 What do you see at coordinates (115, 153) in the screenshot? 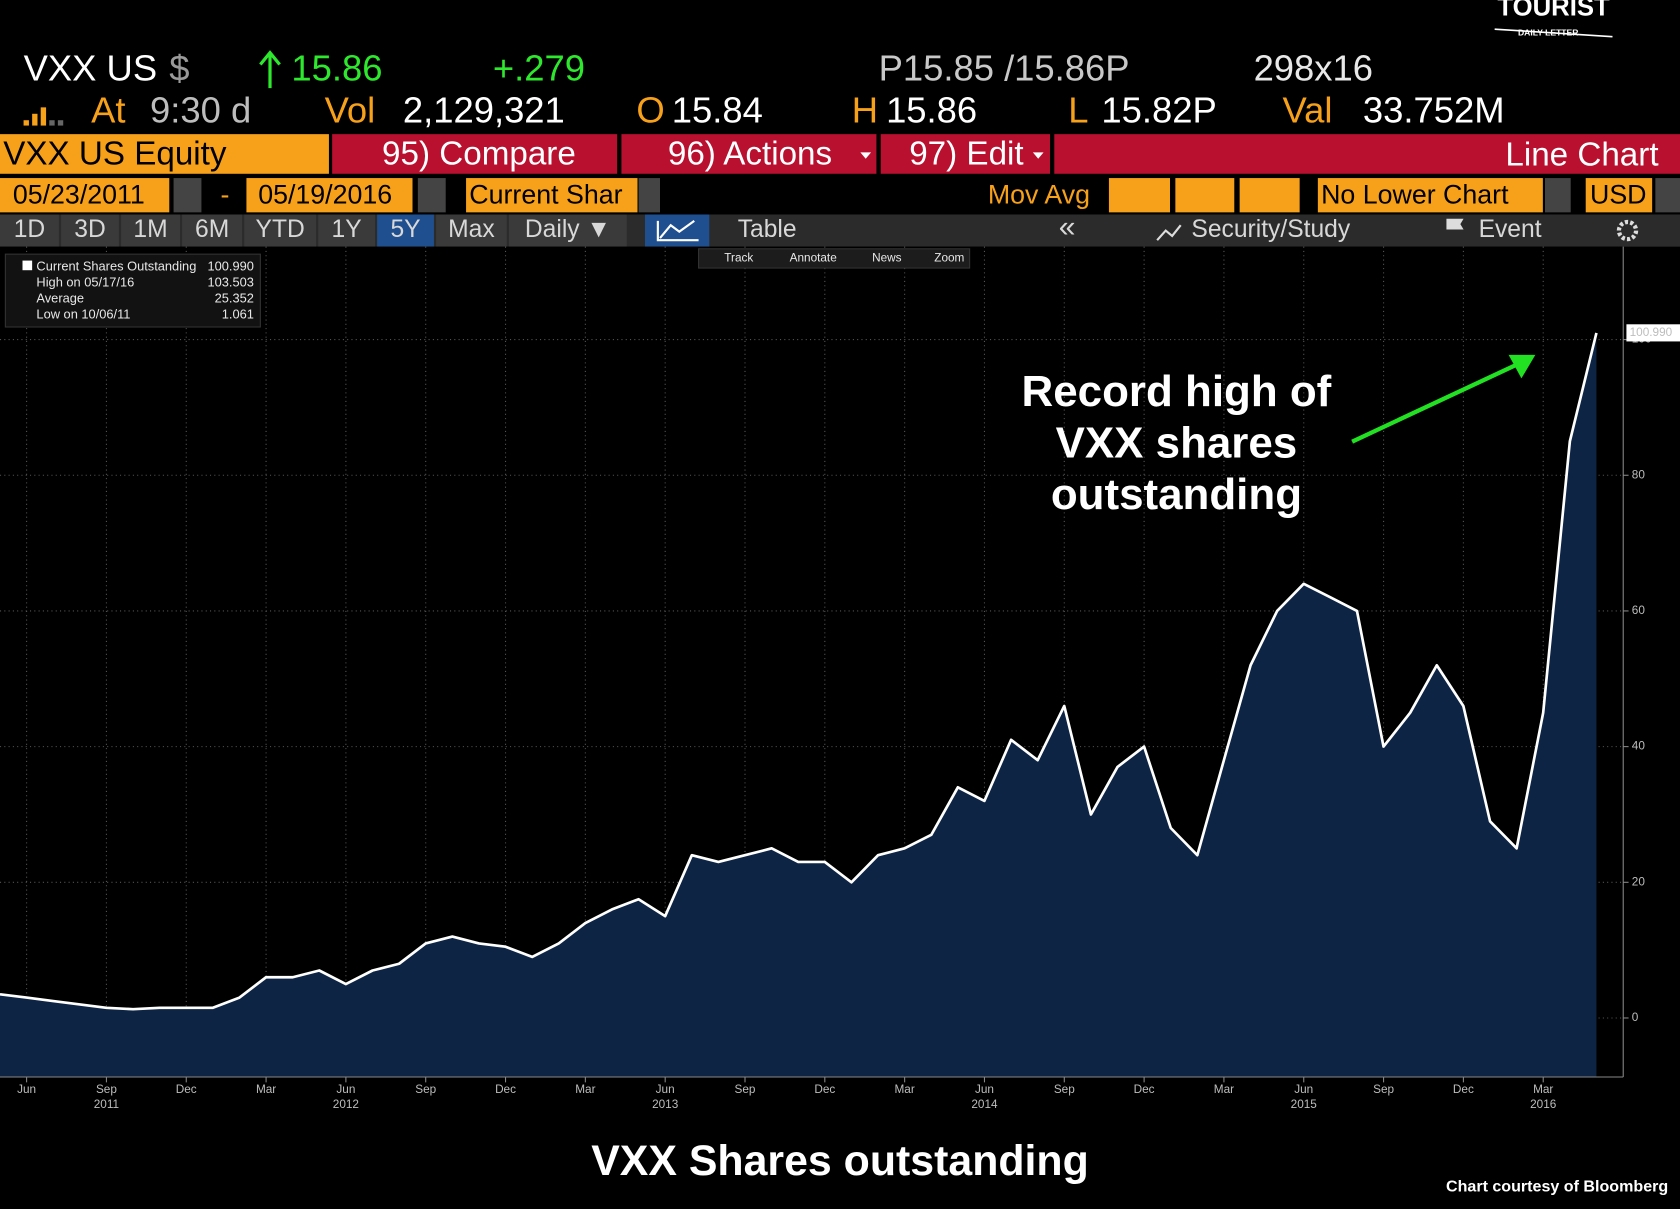
I see `security: VXX US Equity` at bounding box center [115, 153].